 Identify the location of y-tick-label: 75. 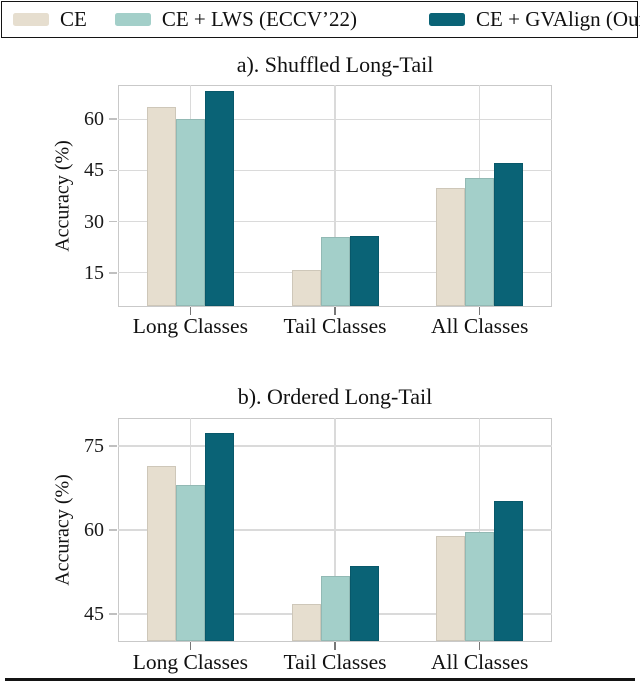
(94, 446).